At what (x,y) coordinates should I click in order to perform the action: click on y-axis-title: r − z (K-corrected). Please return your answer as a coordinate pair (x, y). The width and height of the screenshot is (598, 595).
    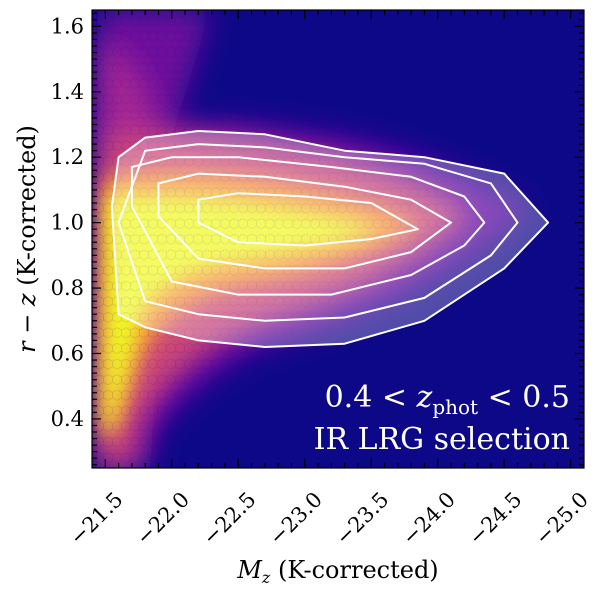
    Looking at the image, I should click on (27, 239).